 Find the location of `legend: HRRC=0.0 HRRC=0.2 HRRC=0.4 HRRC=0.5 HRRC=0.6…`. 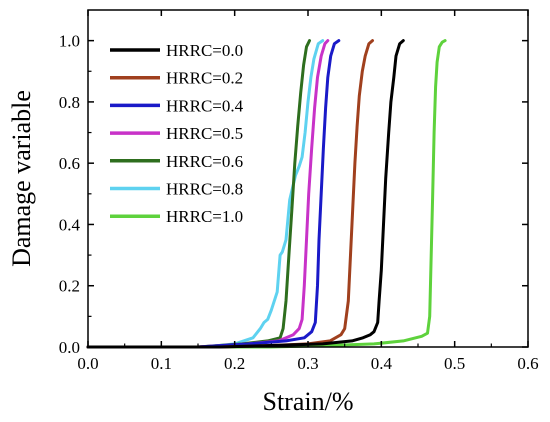

legend: HRRC=0.0 HRRC=0.2 HRRC=0.4 HRRC=0.5 HRRC=0.6… is located at coordinates (177, 133).